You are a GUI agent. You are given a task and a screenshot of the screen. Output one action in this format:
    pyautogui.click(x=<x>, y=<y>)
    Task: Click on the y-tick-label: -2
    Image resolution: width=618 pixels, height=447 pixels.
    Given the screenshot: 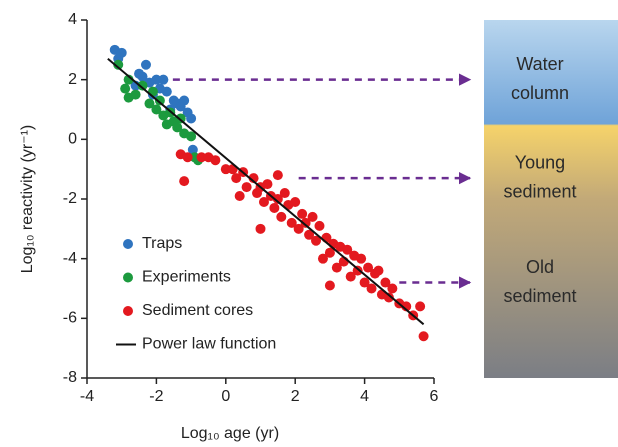 What is the action you would take?
    pyautogui.click(x=70, y=198)
    